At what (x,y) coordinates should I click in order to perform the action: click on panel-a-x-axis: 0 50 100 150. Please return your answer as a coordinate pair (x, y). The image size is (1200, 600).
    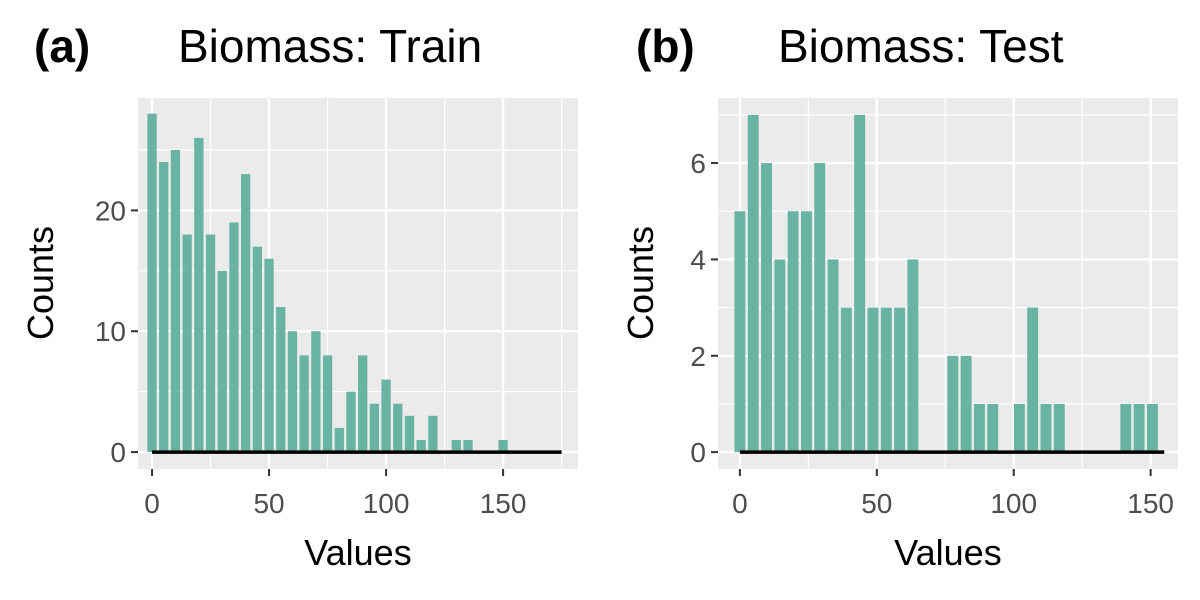
    Looking at the image, I should click on (335, 494).